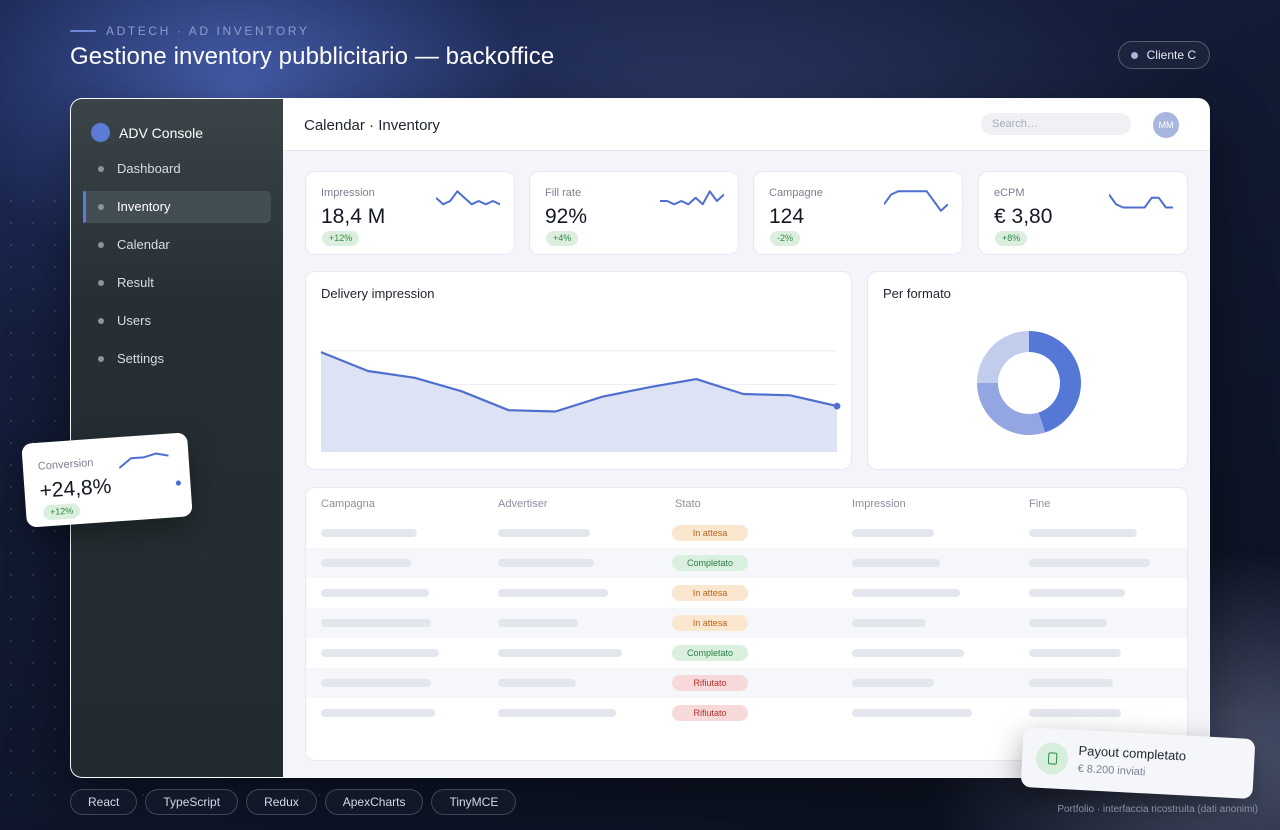  I want to click on data-point, so click(837, 406).